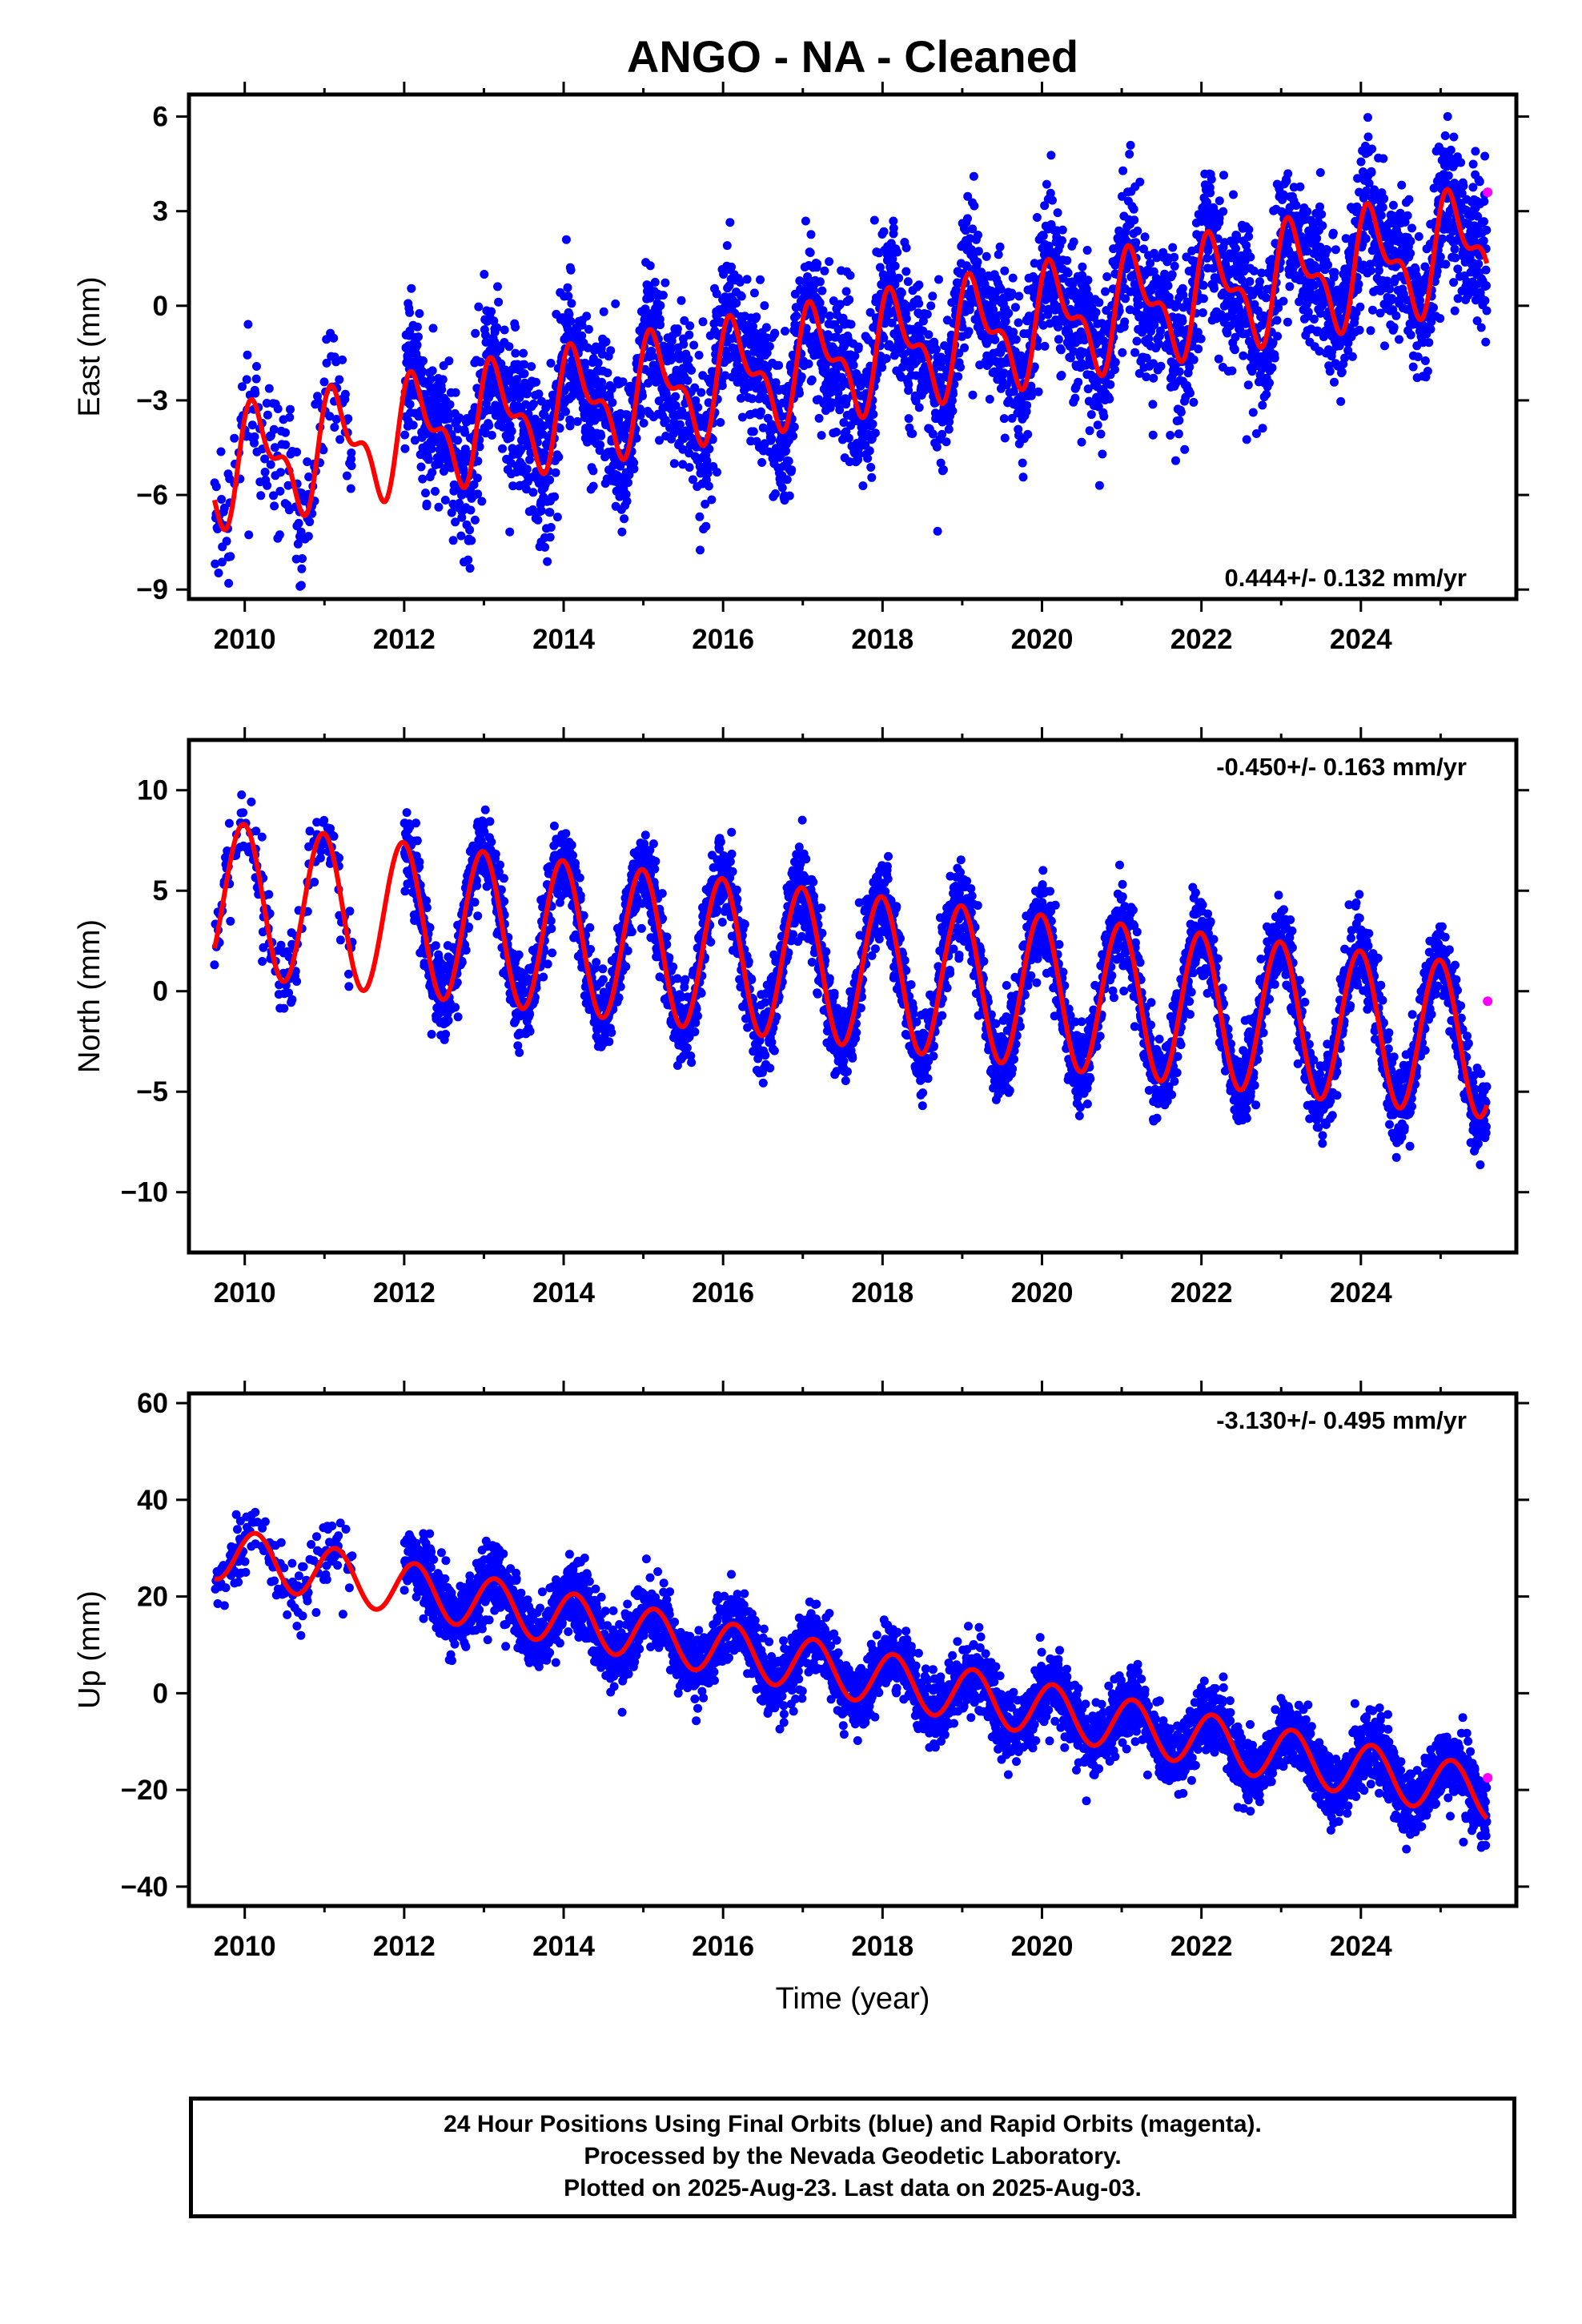 The image size is (1582, 2324). I want to click on east-rapid-orbit-point, so click(1488, 192).